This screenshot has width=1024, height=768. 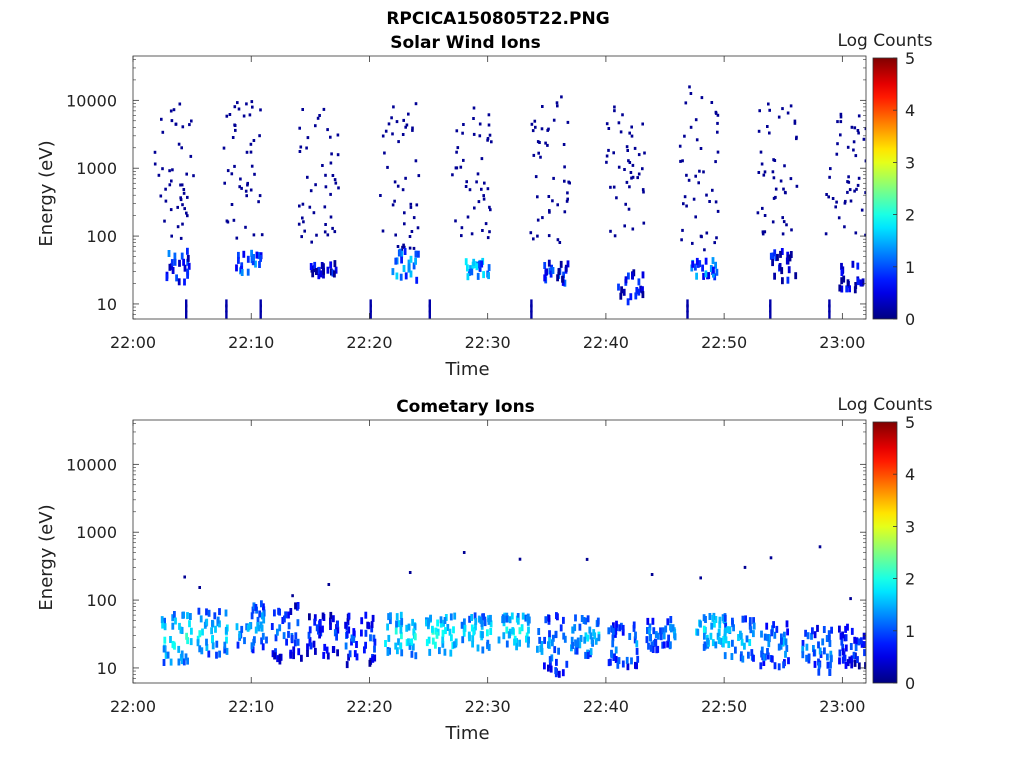 I want to click on y-tick-label: 1000, so click(x=96, y=532).